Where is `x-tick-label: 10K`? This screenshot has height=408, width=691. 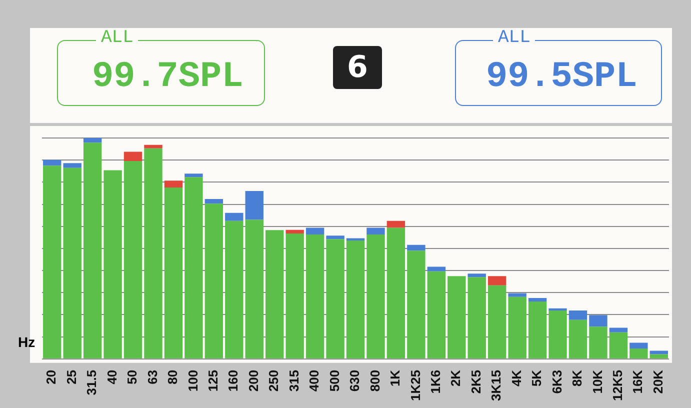
x-tick-label: 10K is located at coordinates (597, 381).